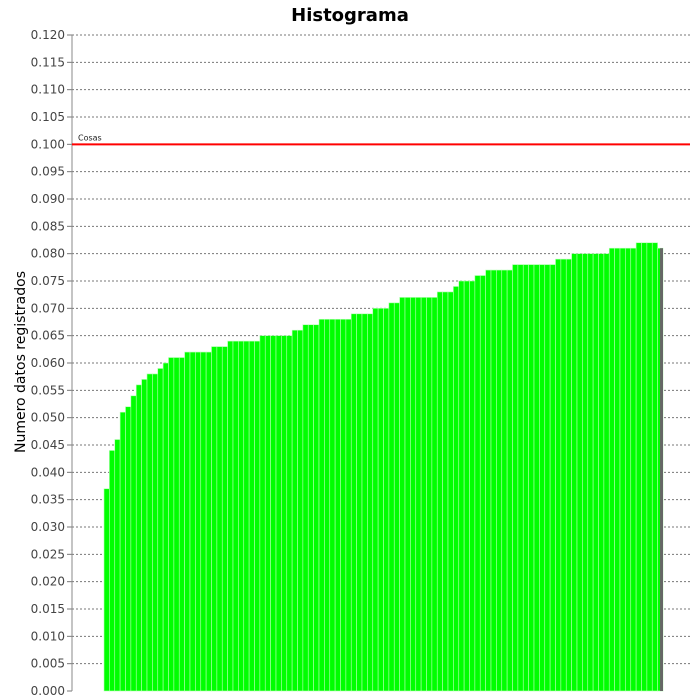  What do you see at coordinates (48, 691) in the screenshot?
I see `y-tick-label: 0.000` at bounding box center [48, 691].